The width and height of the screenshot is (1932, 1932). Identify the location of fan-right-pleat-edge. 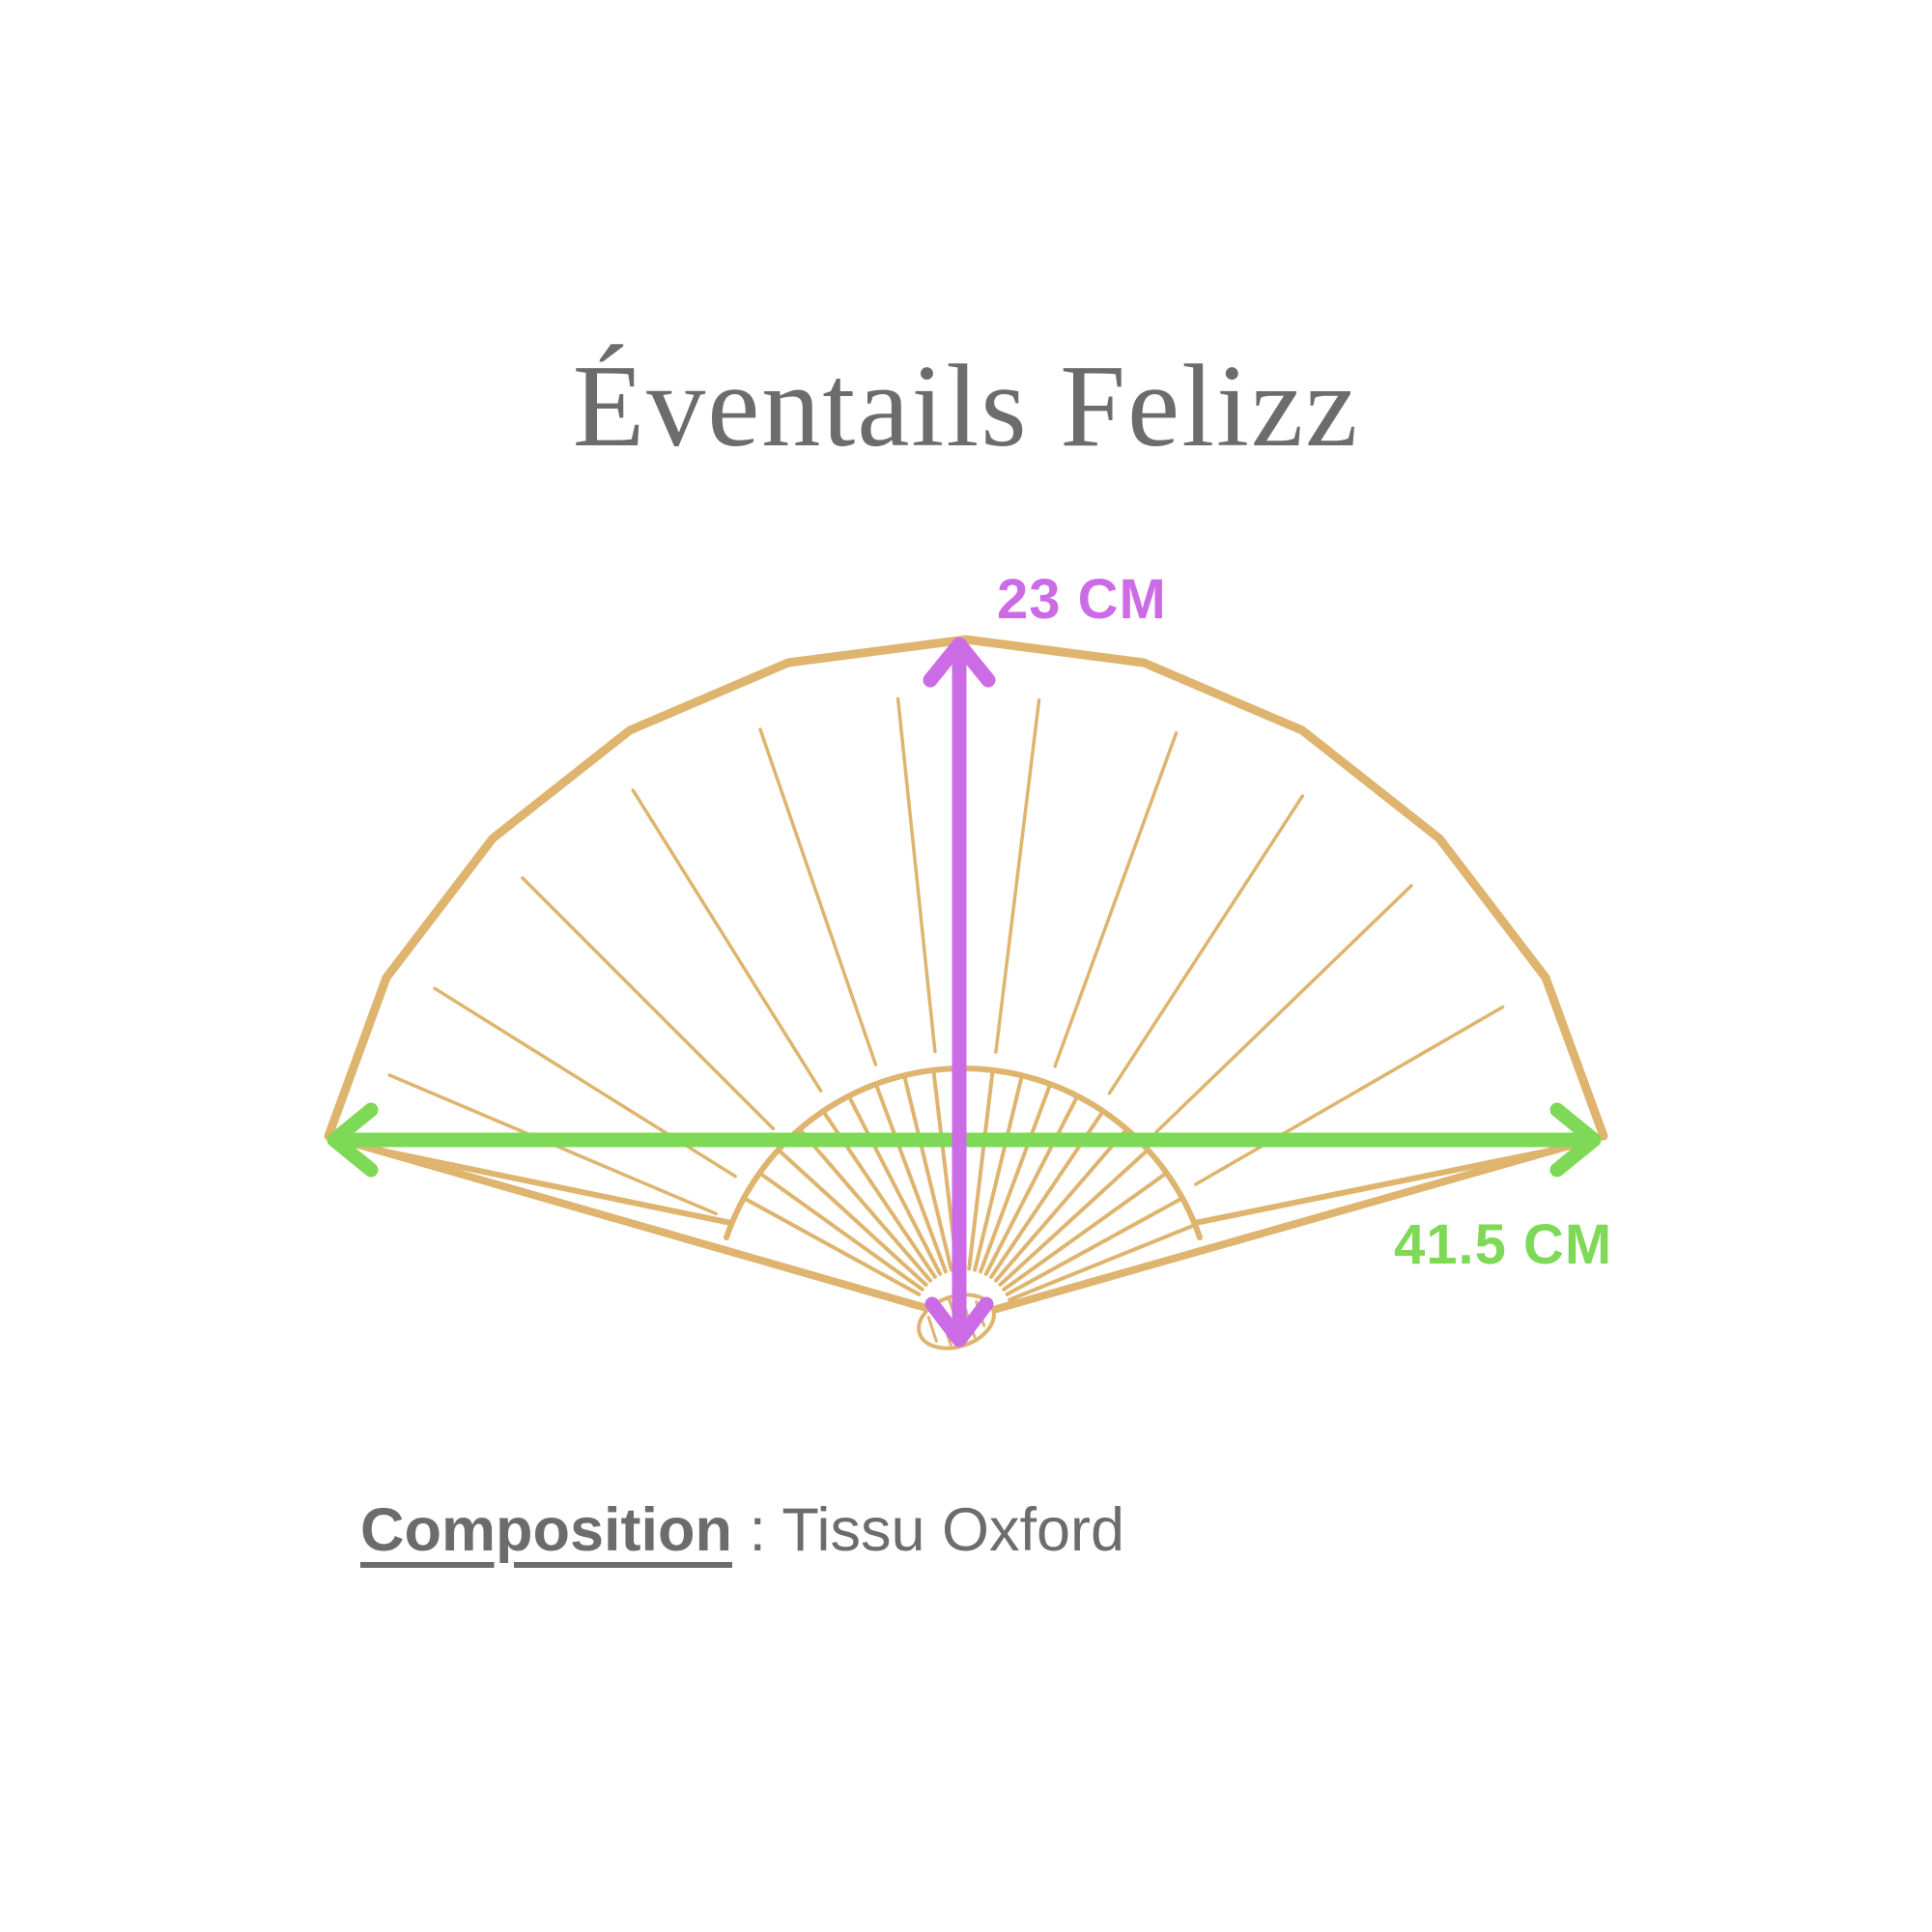
(1396, 1182).